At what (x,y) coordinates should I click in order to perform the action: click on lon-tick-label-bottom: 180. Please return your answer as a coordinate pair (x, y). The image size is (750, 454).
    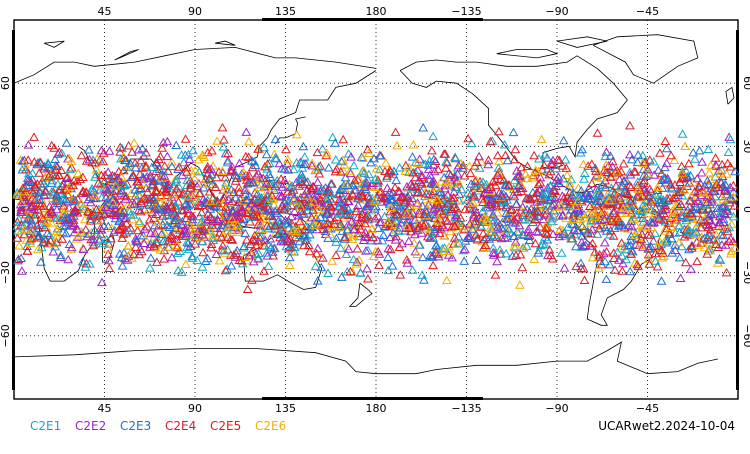
    Looking at the image, I should click on (376, 408).